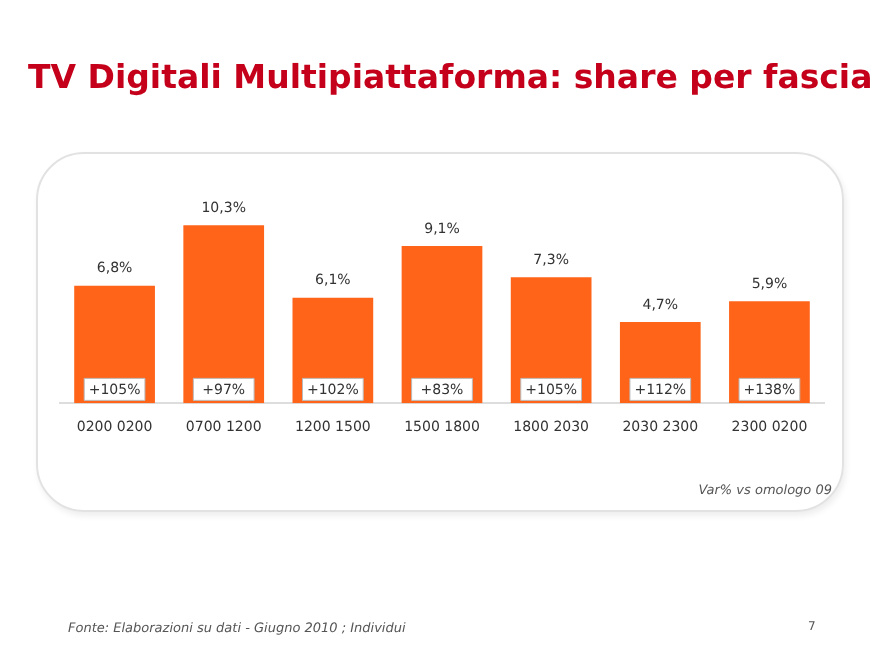 Image resolution: width=880 pixels, height=660 pixels. What do you see at coordinates (442, 325) in the screenshot?
I see `bar` at bounding box center [442, 325].